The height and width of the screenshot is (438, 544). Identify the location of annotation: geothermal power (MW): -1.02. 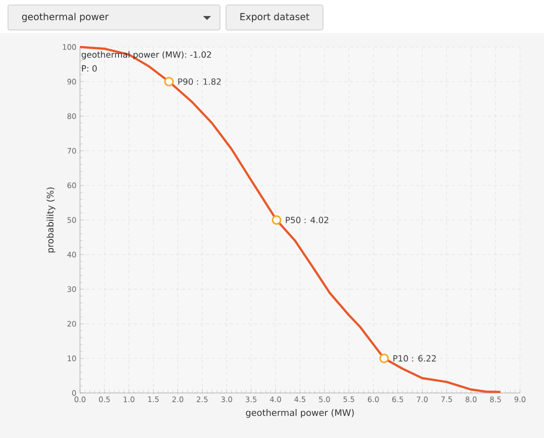
(146, 55).